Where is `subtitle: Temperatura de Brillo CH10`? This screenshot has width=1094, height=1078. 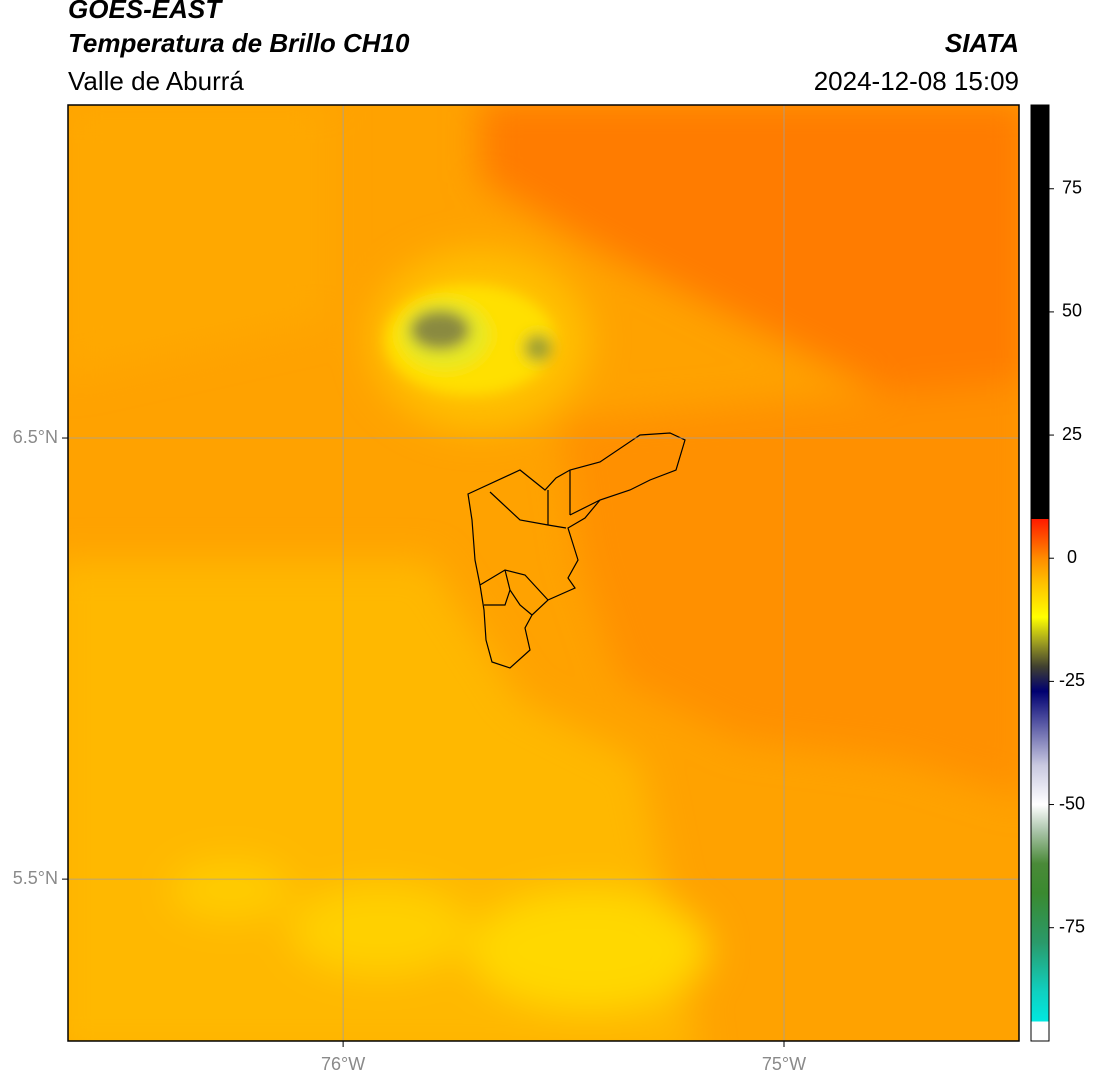 subtitle: Temperatura de Brillo CH10 is located at coordinates (239, 43).